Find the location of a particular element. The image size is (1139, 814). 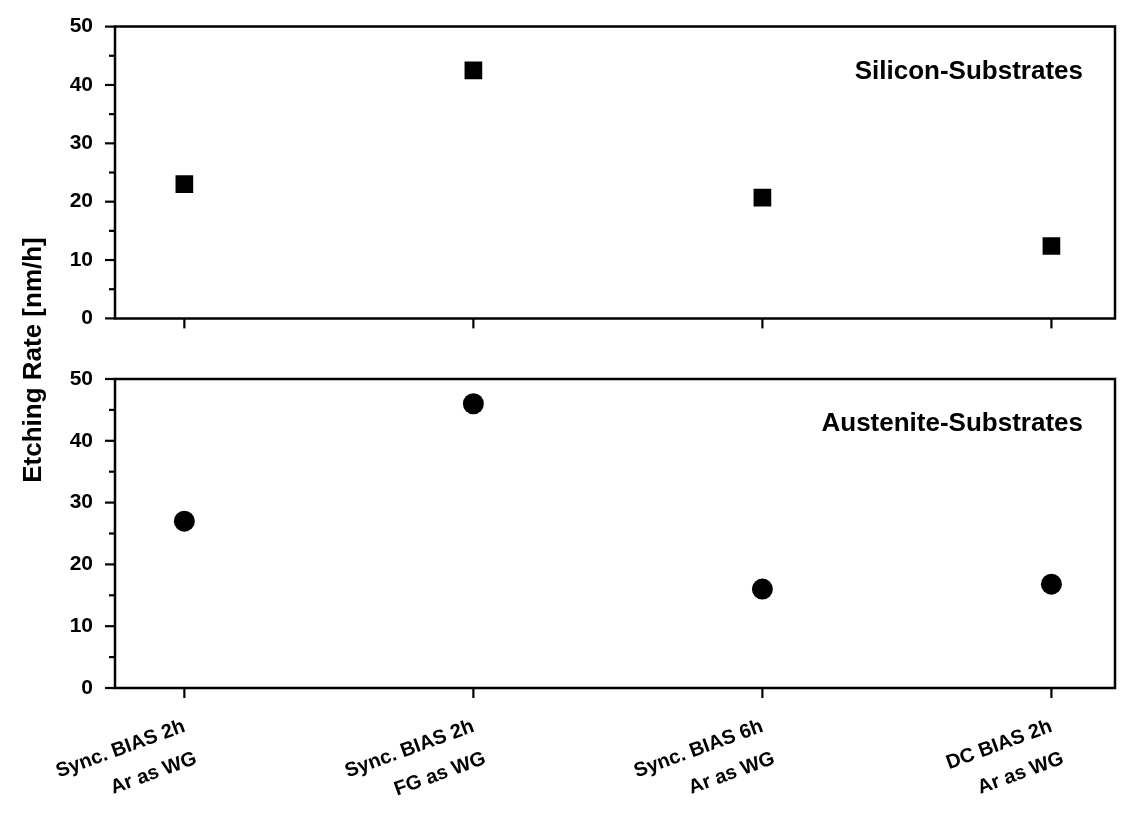

x-tick-label: DC BIAS 2h Ar as WG is located at coordinates (1004, 756).